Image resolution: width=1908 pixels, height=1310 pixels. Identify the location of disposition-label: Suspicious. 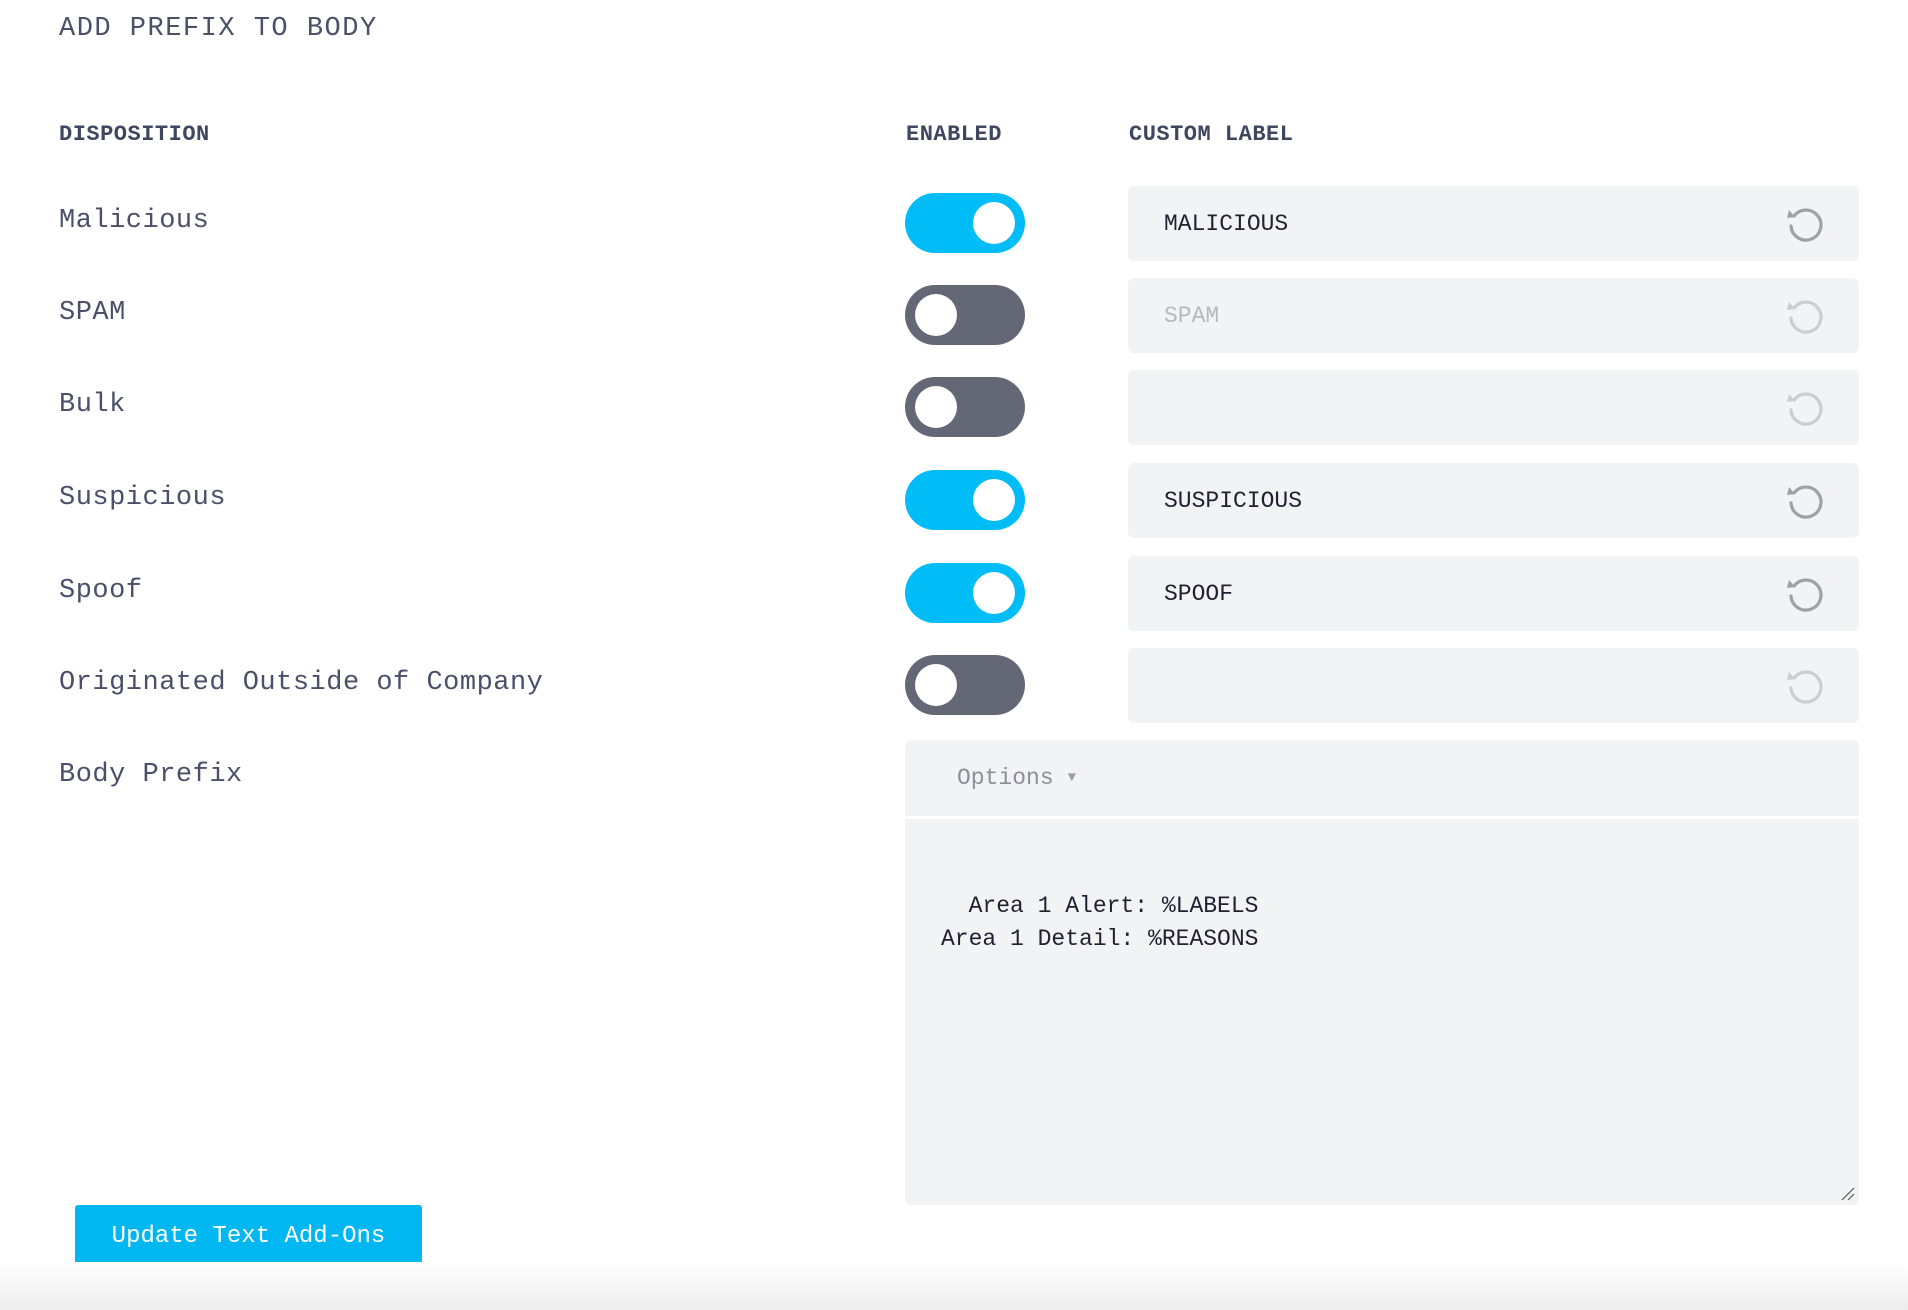
(143, 498).